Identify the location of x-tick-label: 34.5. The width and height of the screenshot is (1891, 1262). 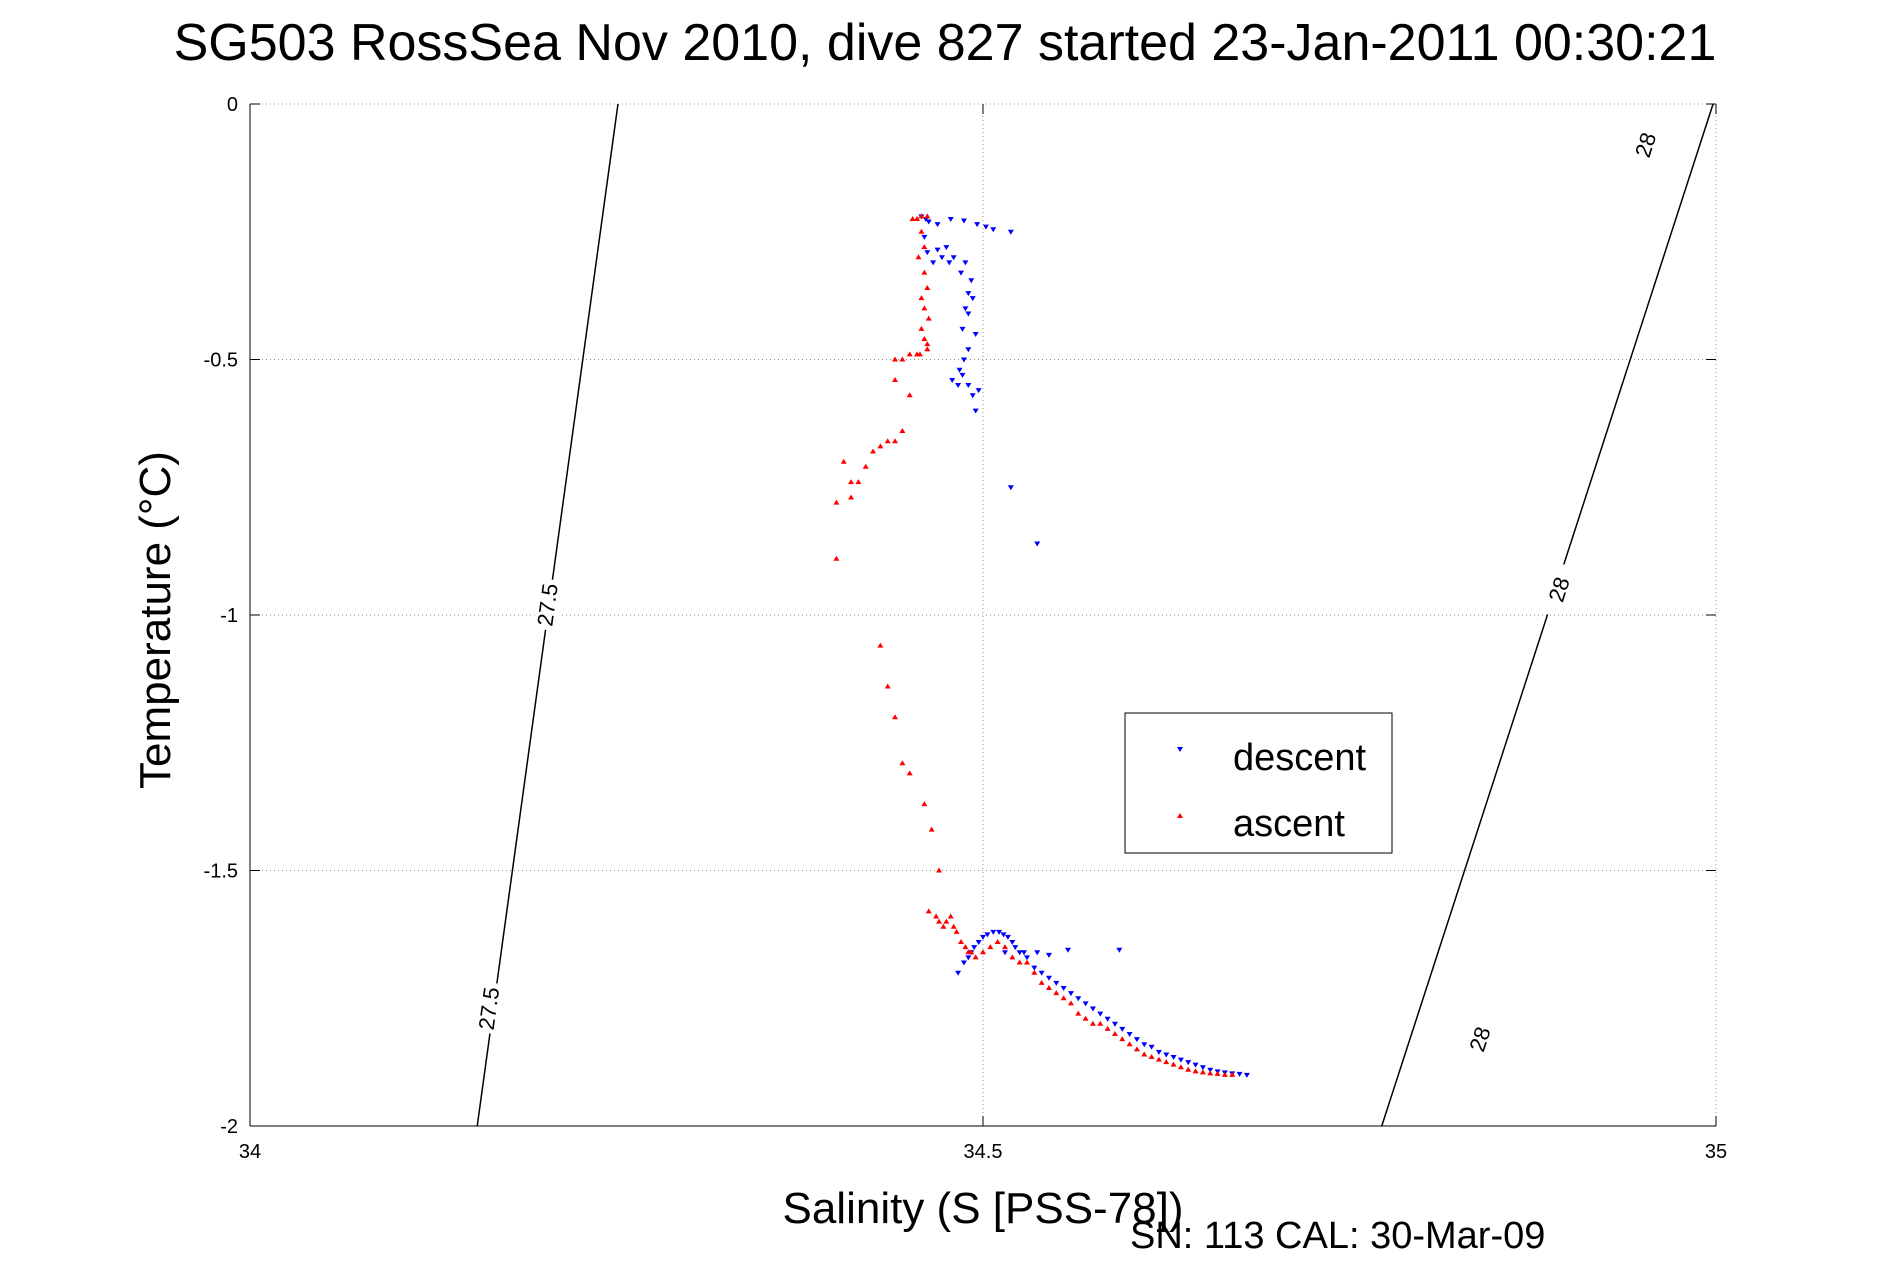
(983, 1152).